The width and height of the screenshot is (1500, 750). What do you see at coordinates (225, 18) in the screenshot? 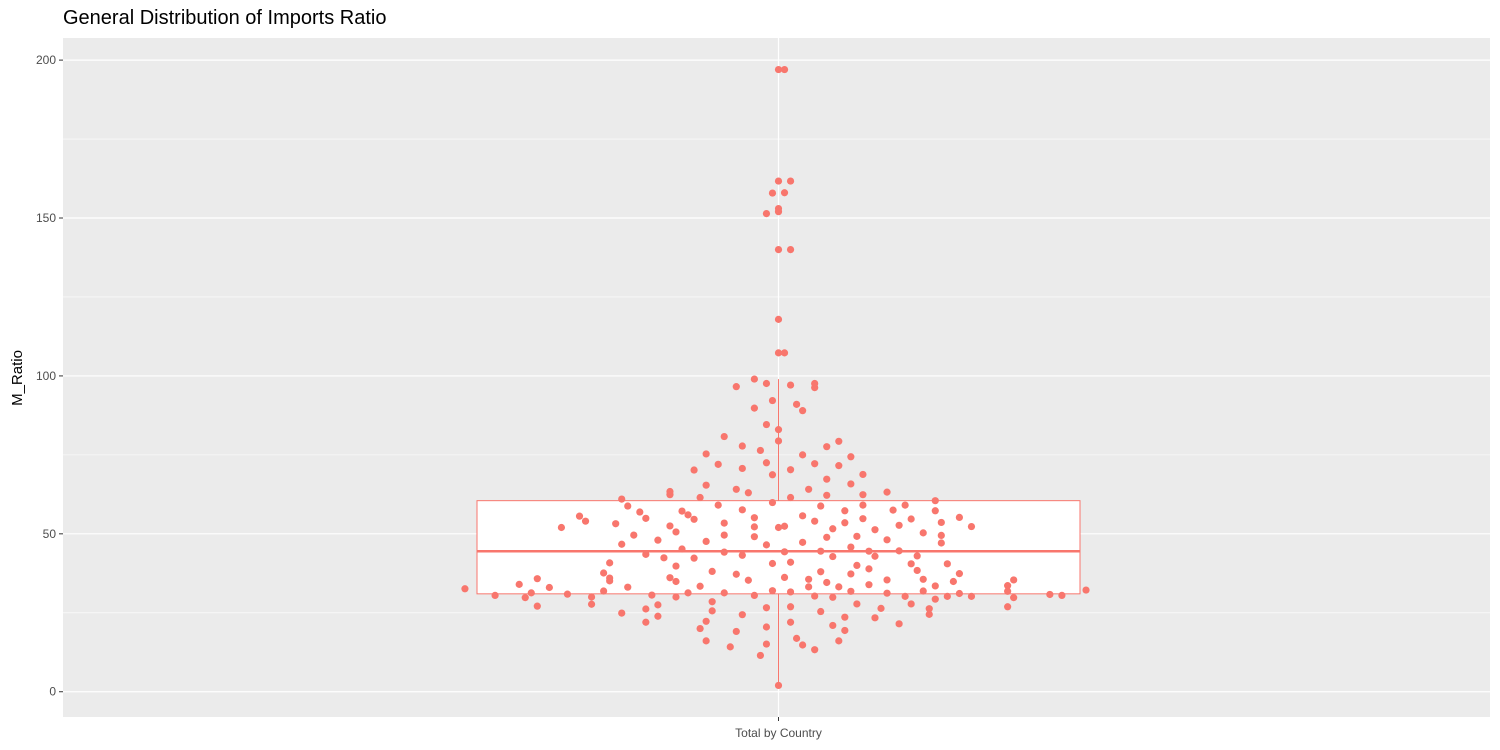
I see `chart-title: General Distribution of Imports Ratio` at bounding box center [225, 18].